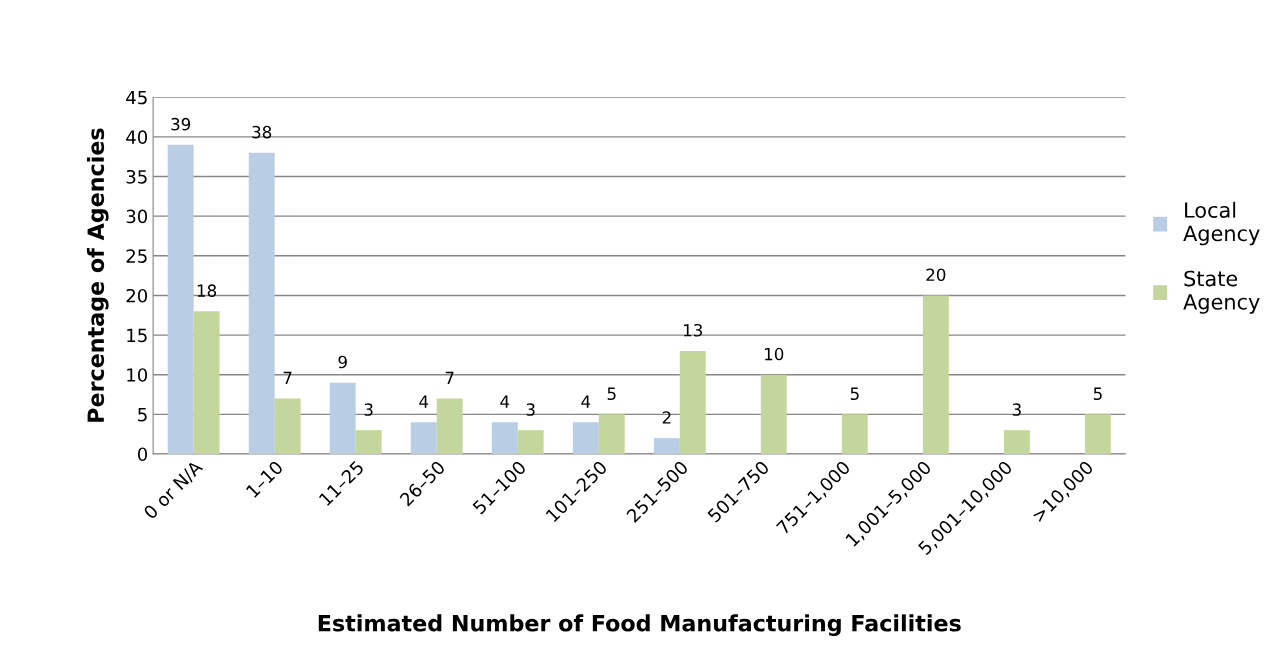 This screenshot has height=657, width=1276. What do you see at coordinates (142, 454) in the screenshot?
I see `y-tick-label: 0` at bounding box center [142, 454].